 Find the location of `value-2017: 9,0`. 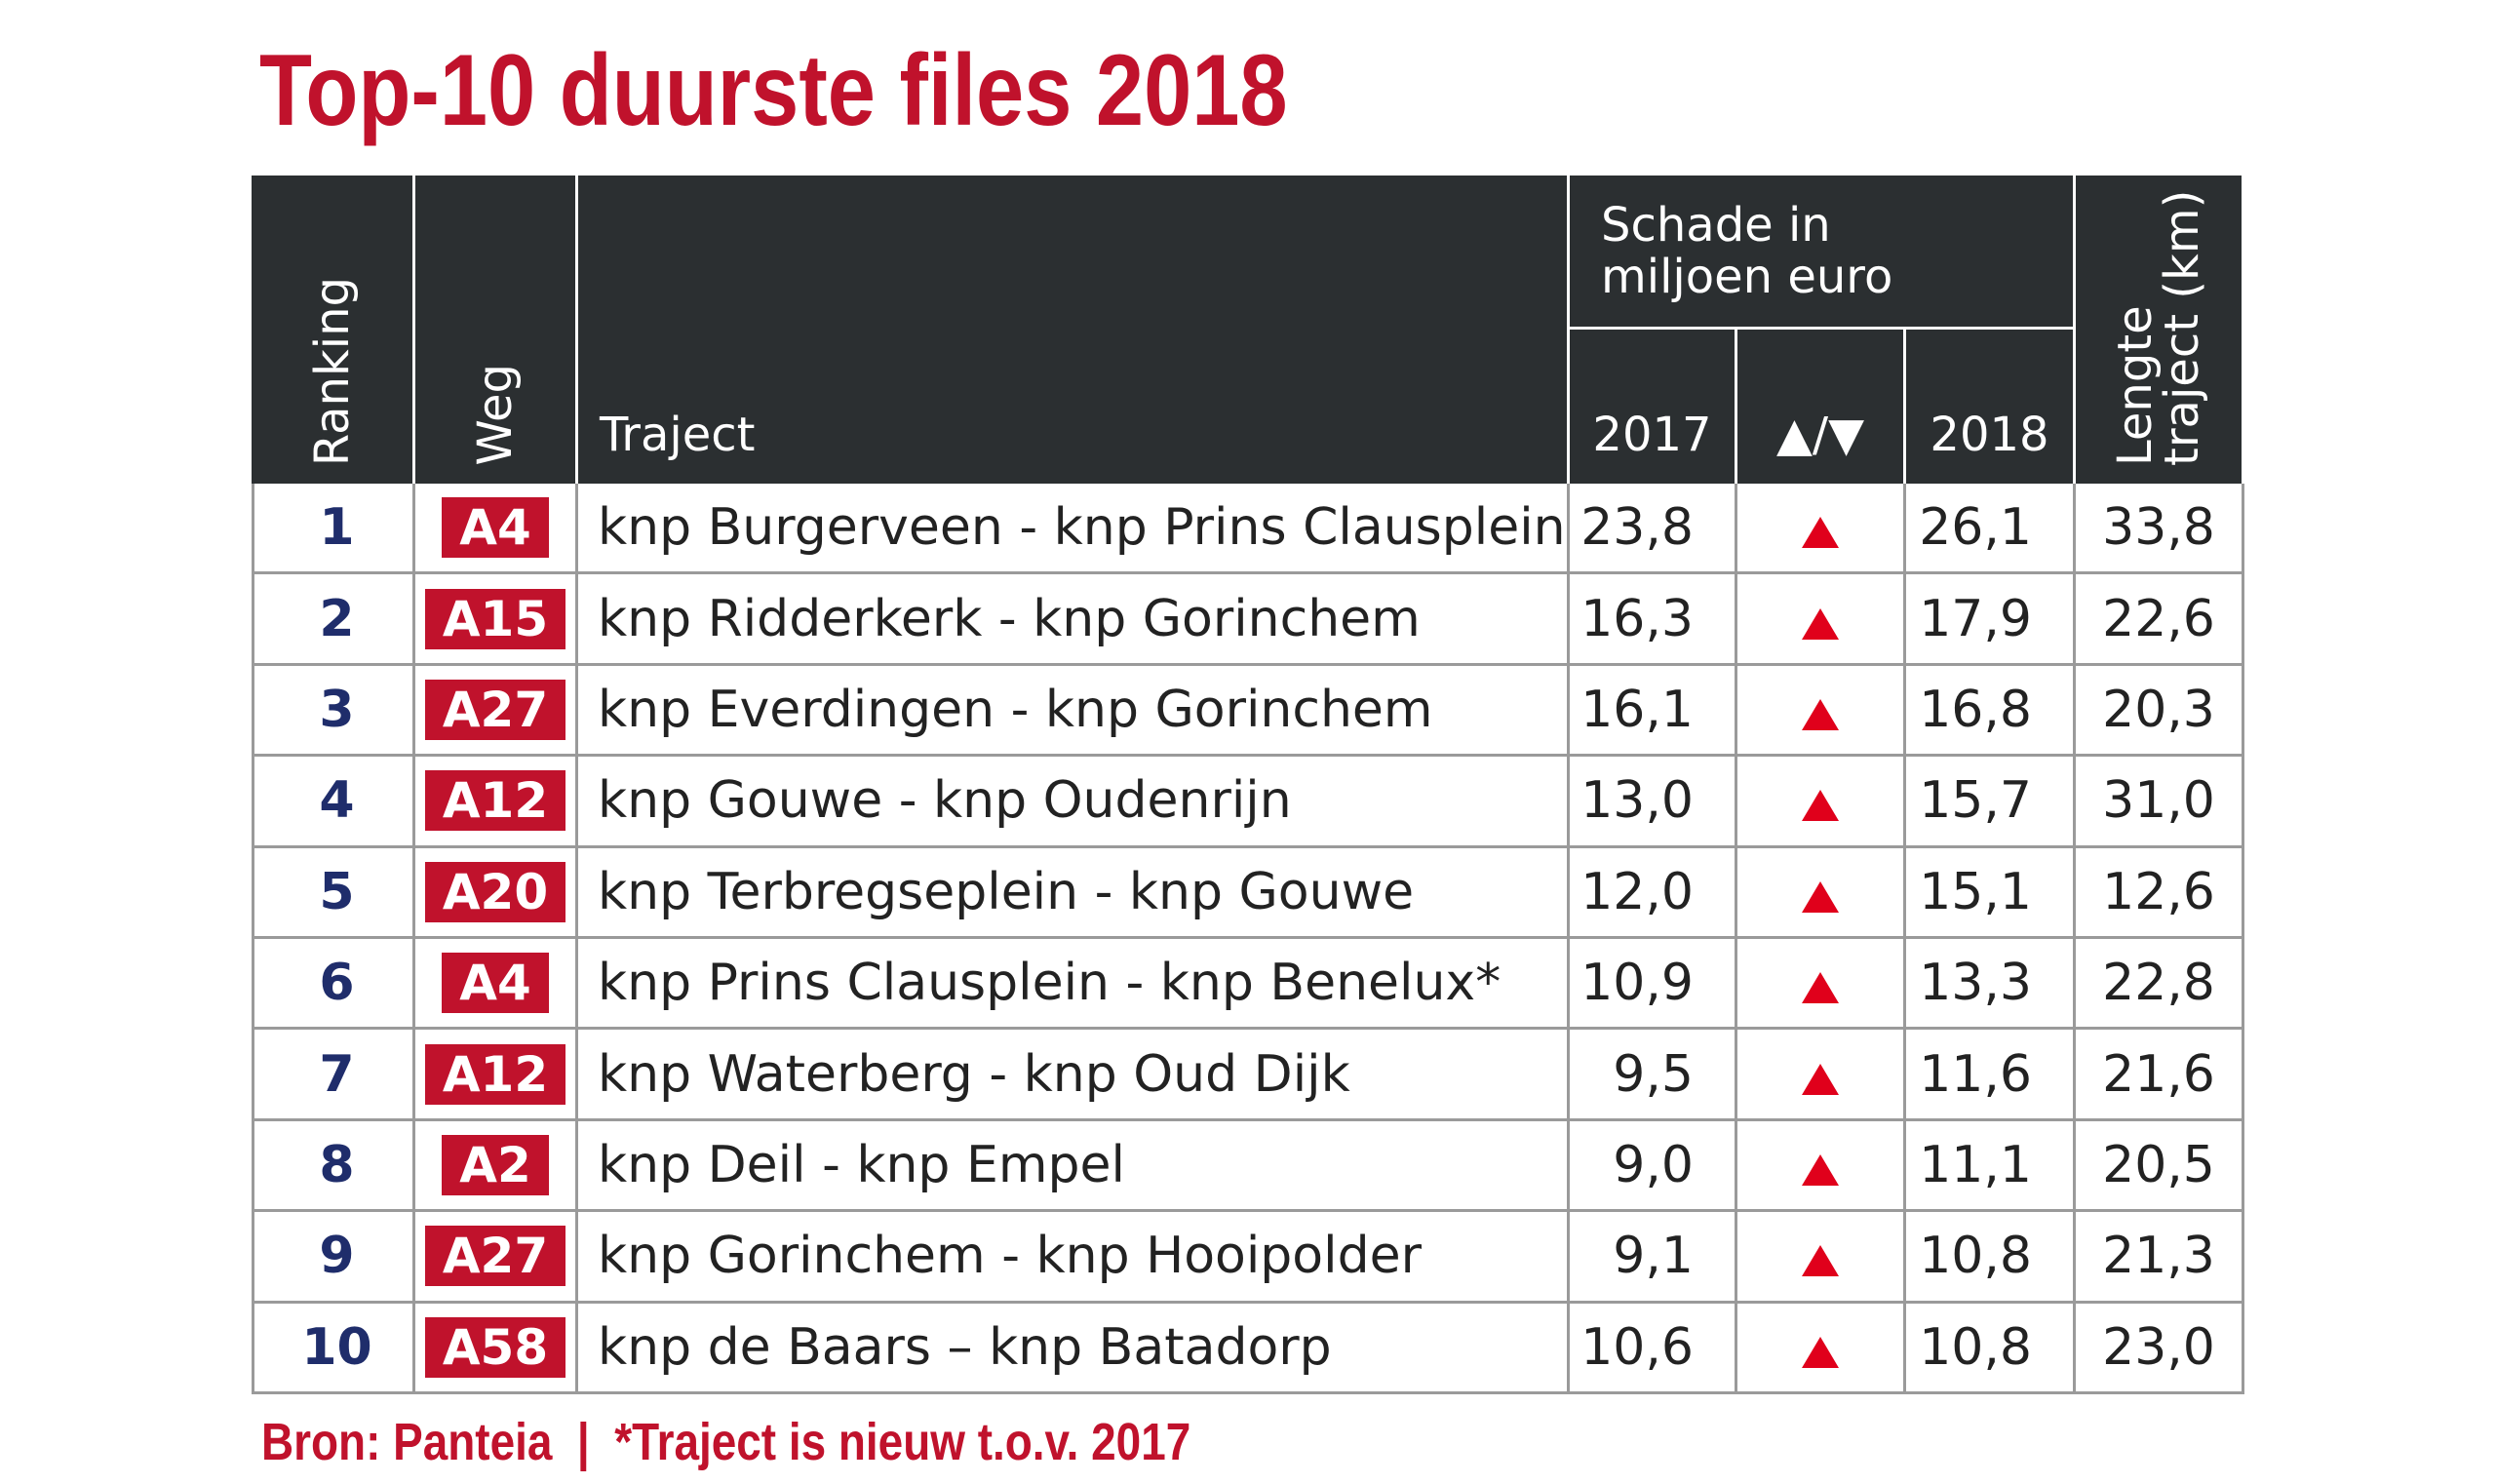

value-2017: 9,0 is located at coordinates (1653, 1166).